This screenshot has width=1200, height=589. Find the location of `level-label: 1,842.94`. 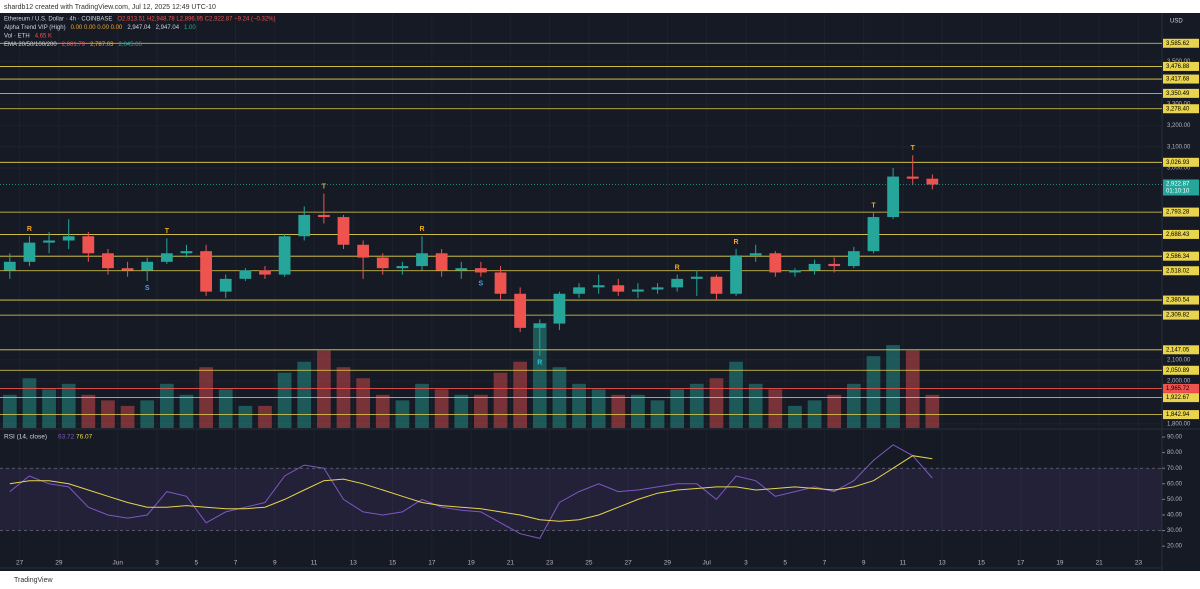

level-label: 1,842.94 is located at coordinates (1178, 415).